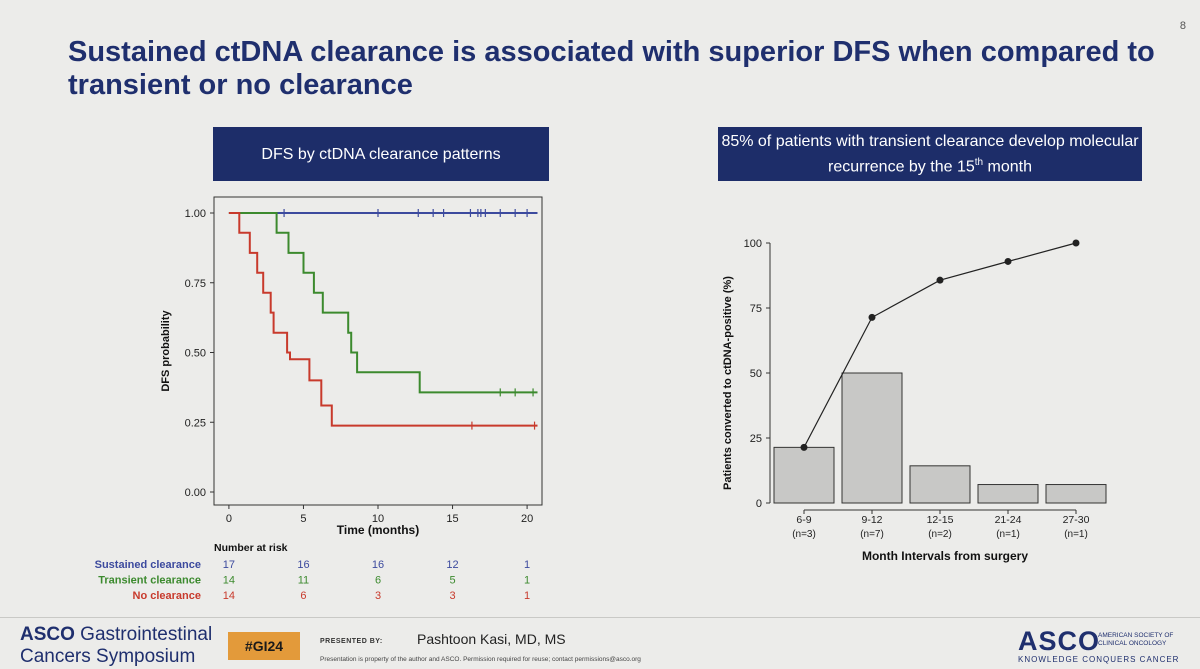 The width and height of the screenshot is (1200, 669). What do you see at coordinates (1076, 520) in the screenshot?
I see `bar-x-tick-label: 27-30` at bounding box center [1076, 520].